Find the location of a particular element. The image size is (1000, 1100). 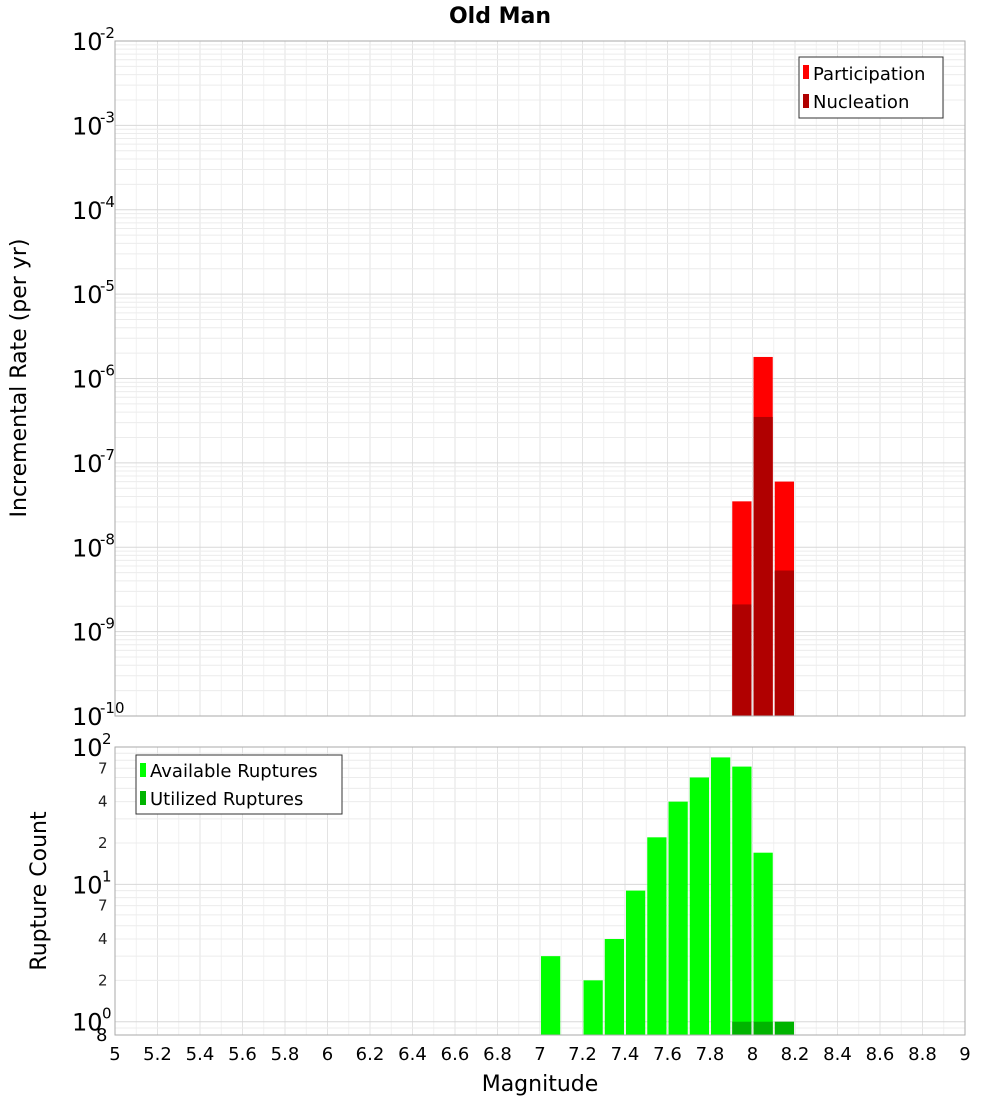

bottom-y-axis-label: Rupture Count is located at coordinates (39, 891).